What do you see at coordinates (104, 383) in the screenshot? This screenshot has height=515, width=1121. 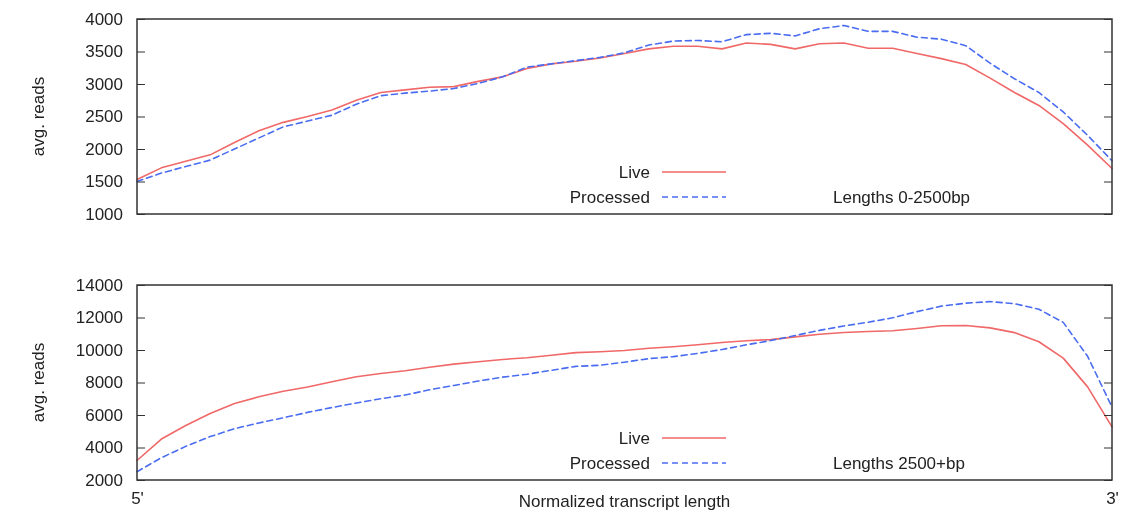 I see `y-tick-label: 8000` at bounding box center [104, 383].